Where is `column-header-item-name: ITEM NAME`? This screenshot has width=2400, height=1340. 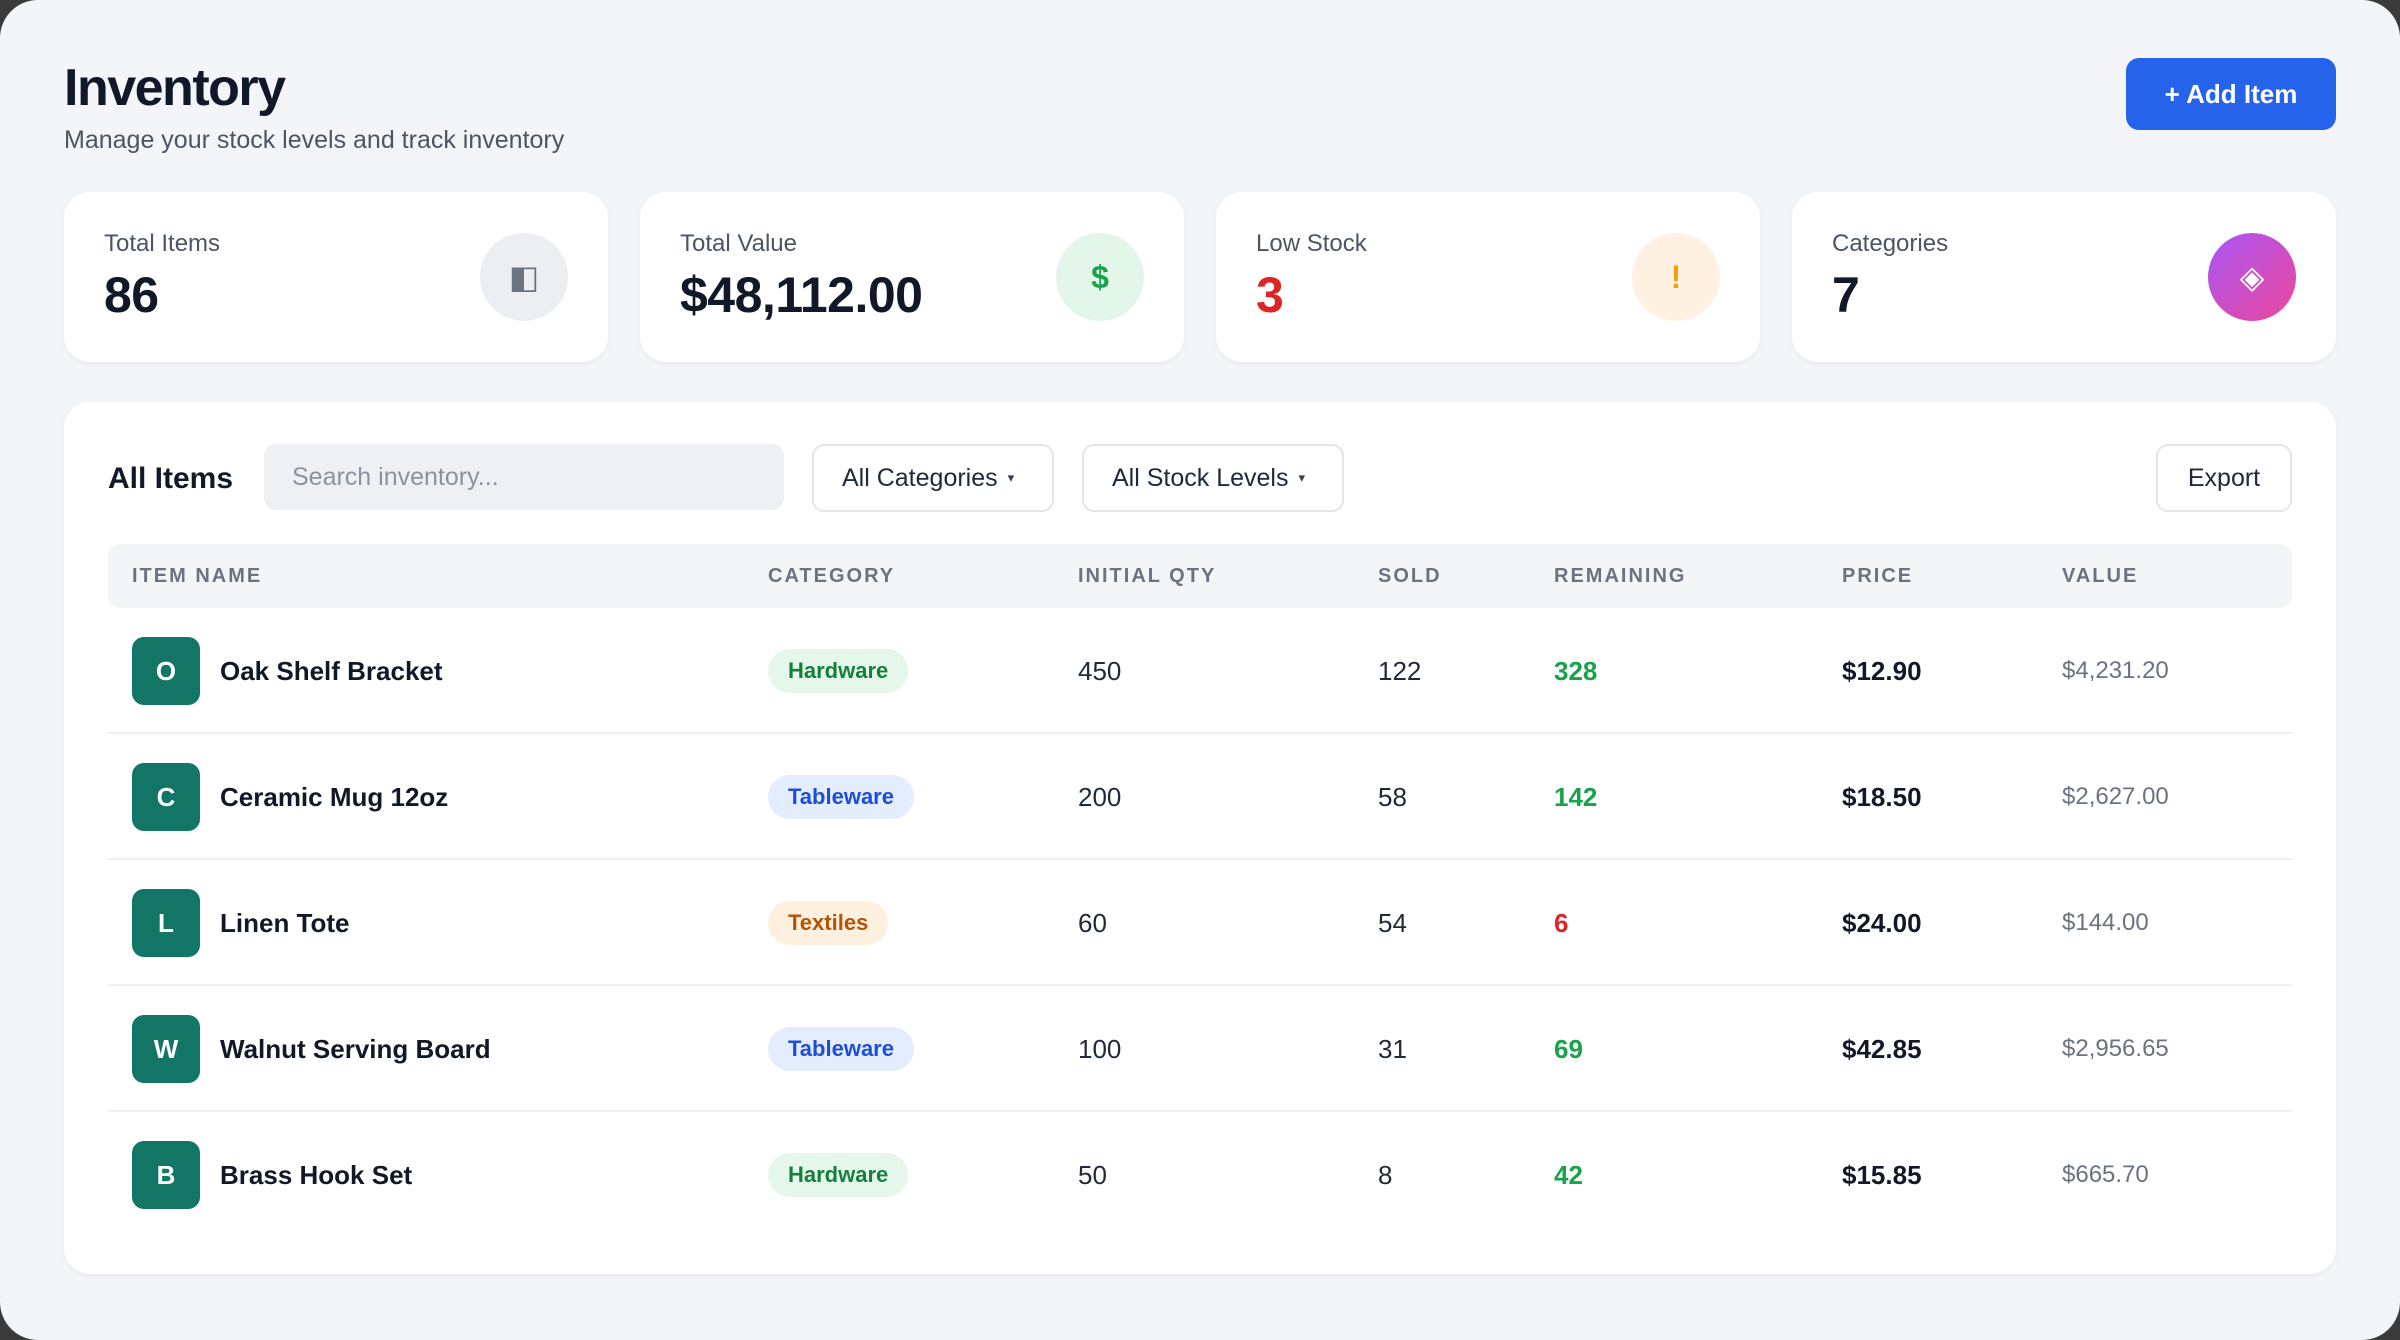
column-header-item-name: ITEM NAME is located at coordinates (197, 576).